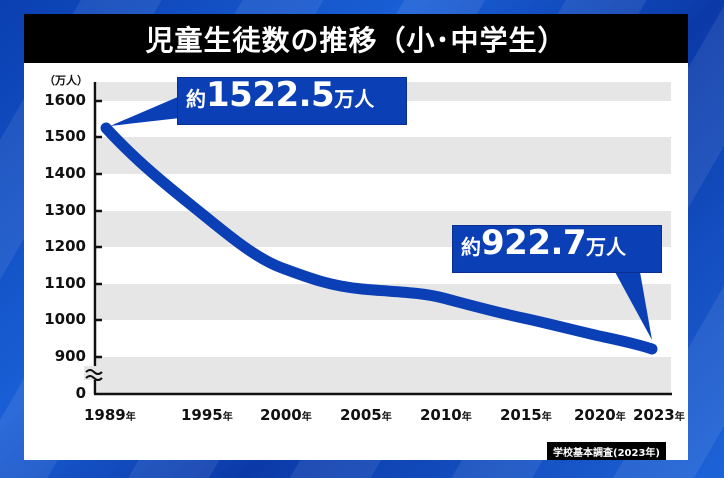 The width and height of the screenshot is (724, 478). What do you see at coordinates (65, 283) in the screenshot?
I see `y-tick-1100: 1100` at bounding box center [65, 283].